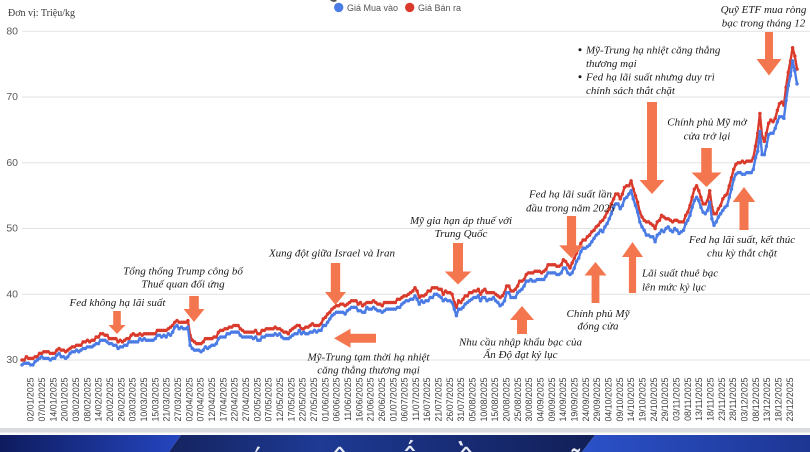 The width and height of the screenshot is (810, 452). Describe the element at coordinates (76, 399) in the screenshot. I see `svg-text: 03/02/2025` at that location.